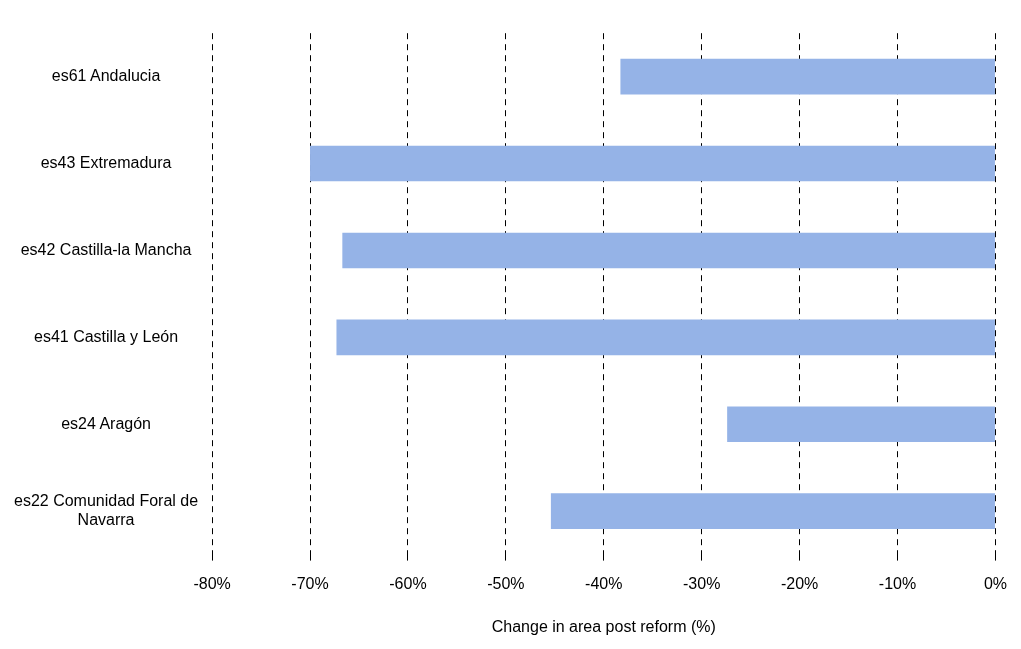 This screenshot has width=1021, height=649. Describe the element at coordinates (604, 583) in the screenshot. I see `x-tick-label: -40%` at that location.